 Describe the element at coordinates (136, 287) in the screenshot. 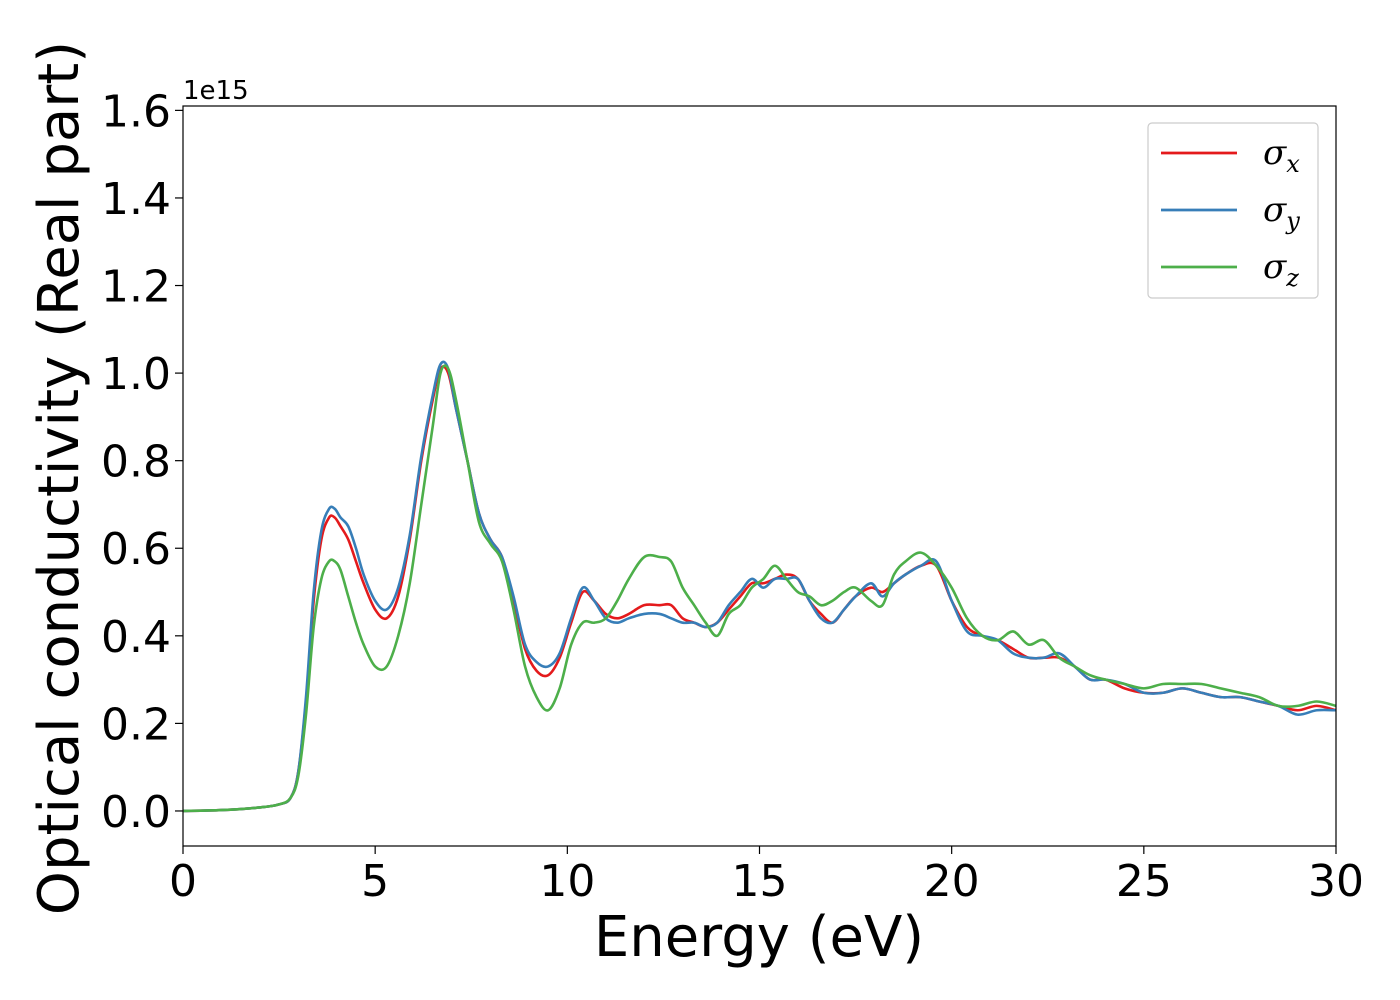

I see `y-tick-label: 1.2` at that location.